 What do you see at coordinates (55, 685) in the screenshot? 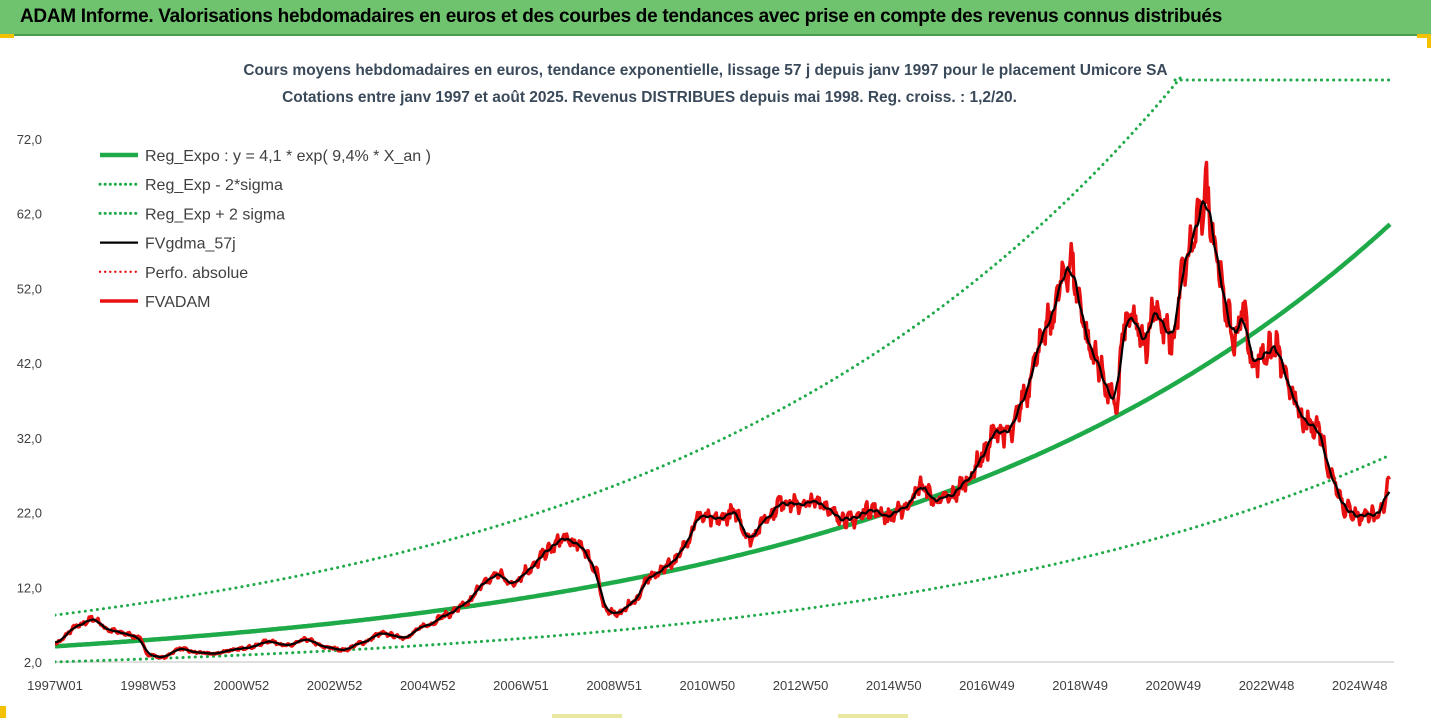
I see `x-tick-label: 1997W01` at bounding box center [55, 685].